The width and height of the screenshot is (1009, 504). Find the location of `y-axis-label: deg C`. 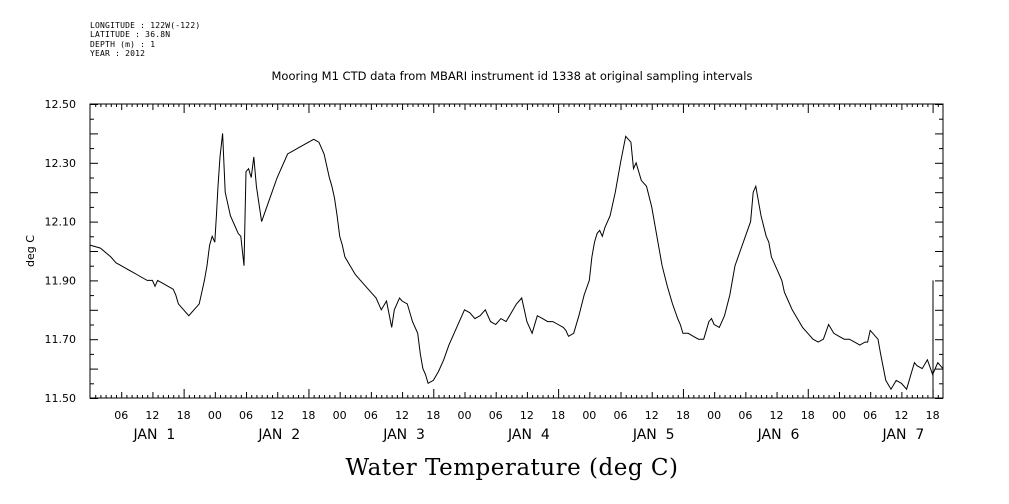

y-axis-label: deg C is located at coordinates (30, 251).